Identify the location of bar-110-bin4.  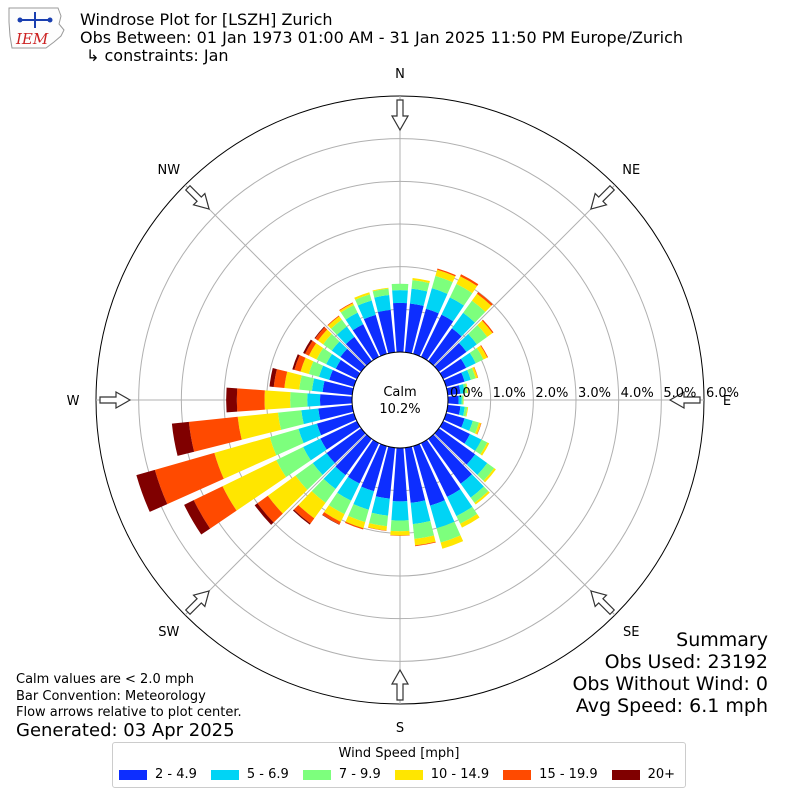
(479, 429).